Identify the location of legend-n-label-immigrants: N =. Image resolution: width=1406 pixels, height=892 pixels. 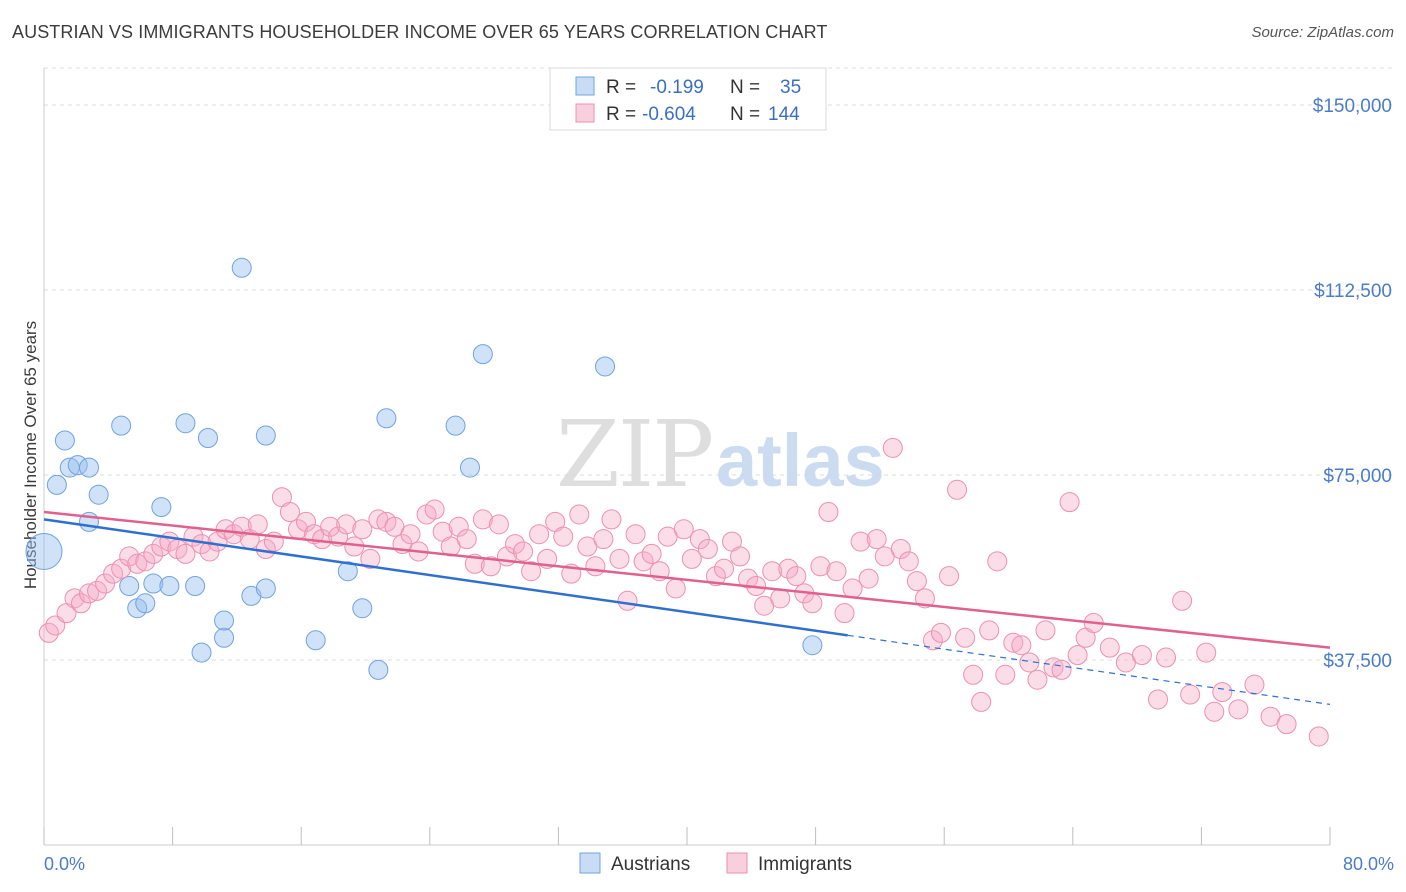
(745, 114).